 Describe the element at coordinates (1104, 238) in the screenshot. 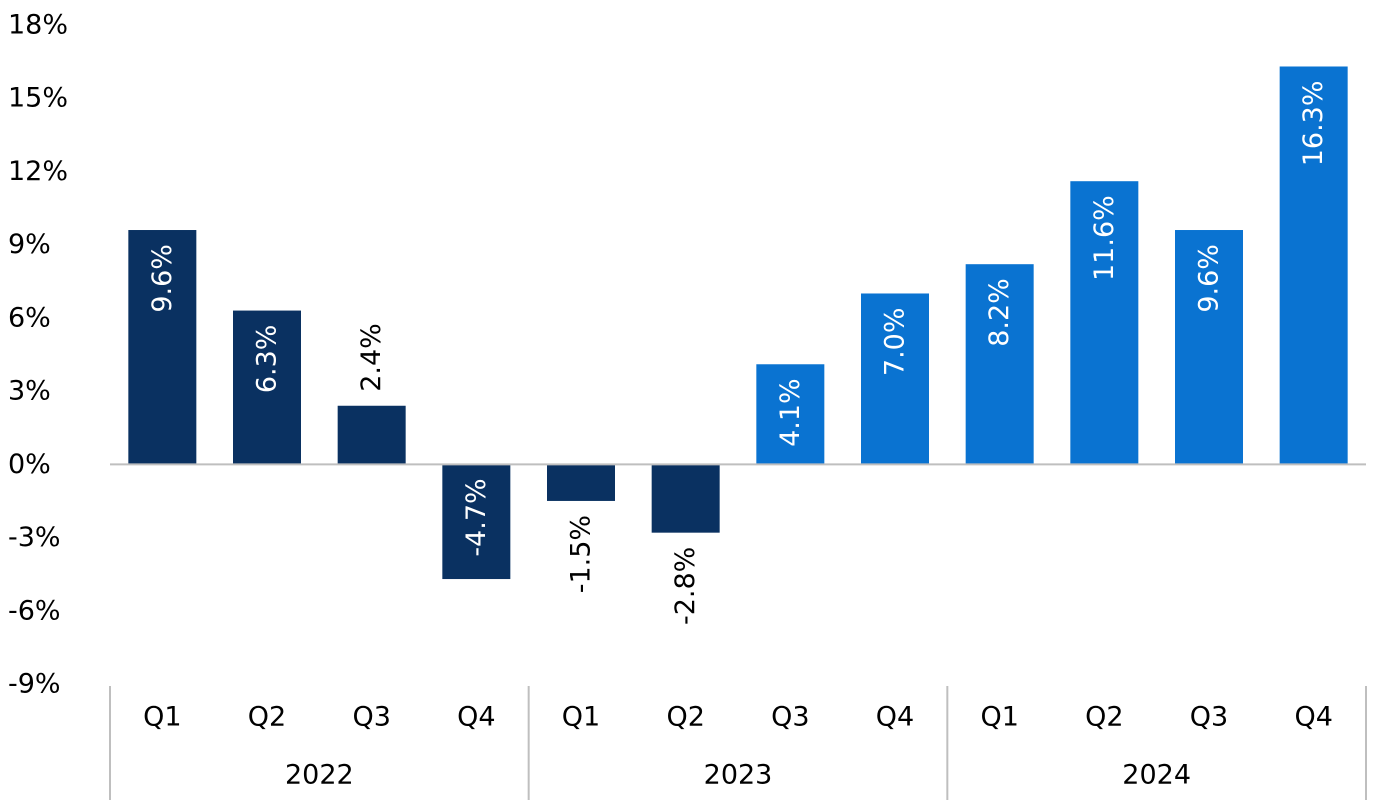

I see `data-label: 11.6%` at that location.